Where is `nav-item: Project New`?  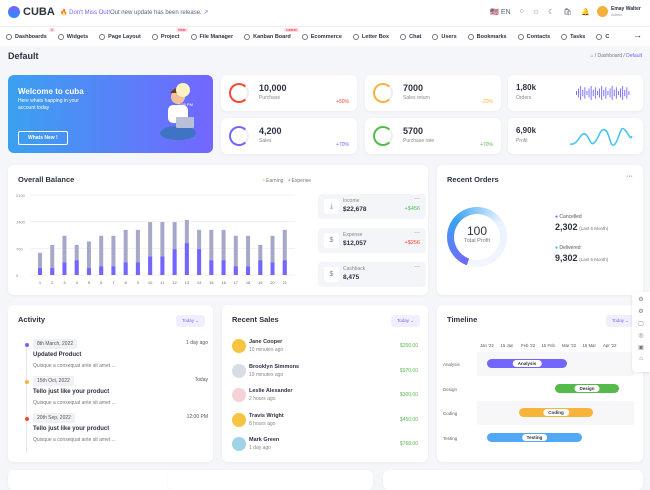
nav-item: Project New is located at coordinates (169, 33).